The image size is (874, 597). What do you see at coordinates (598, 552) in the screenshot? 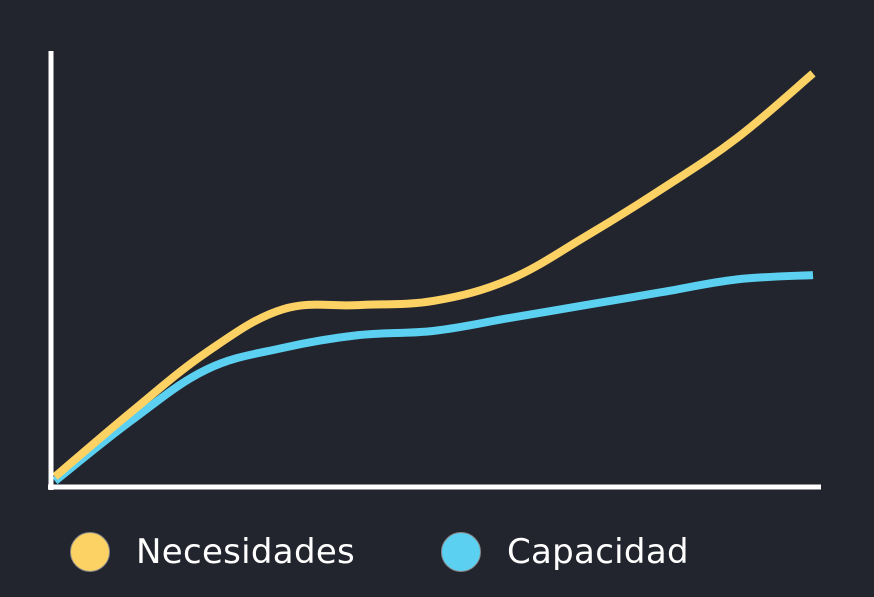
I see `legend-label-capacidad: Capacidad` at bounding box center [598, 552].